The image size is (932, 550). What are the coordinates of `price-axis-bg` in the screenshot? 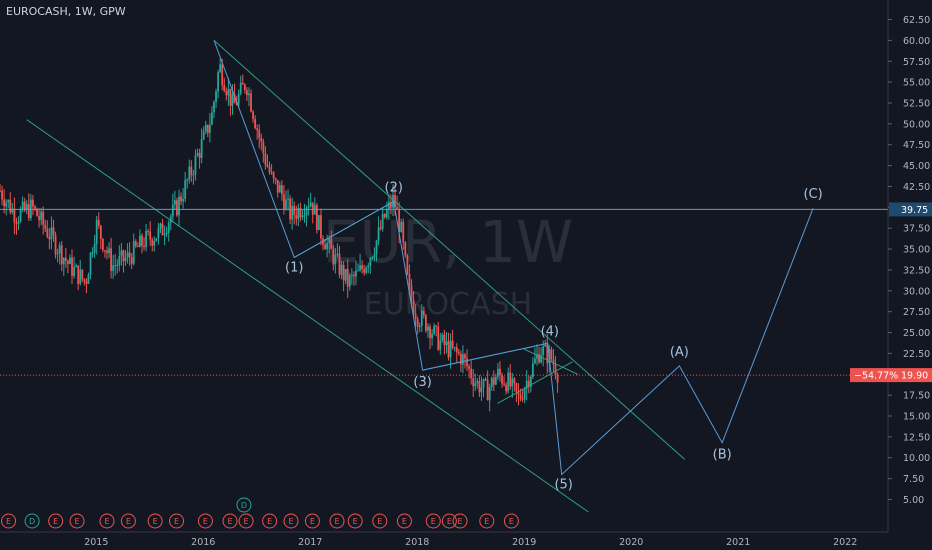 It's located at (910, 275).